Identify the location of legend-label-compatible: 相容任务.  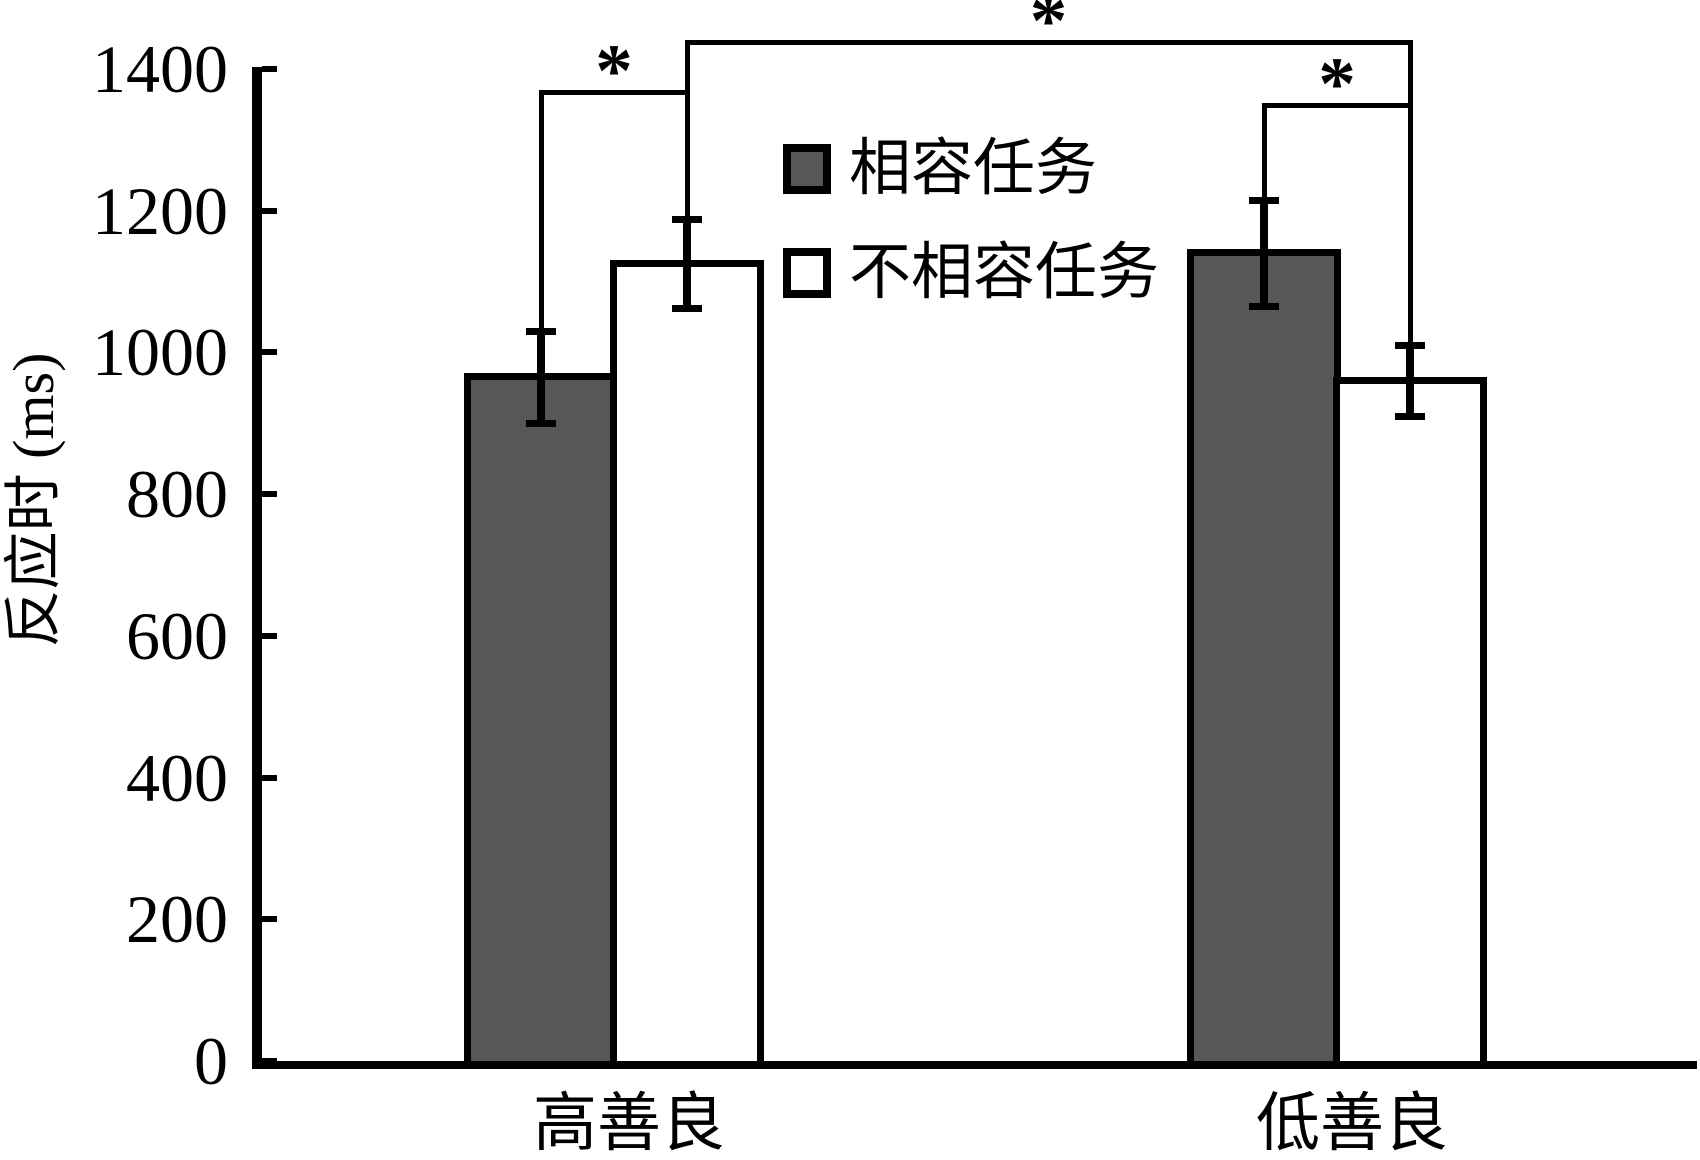
(973, 169).